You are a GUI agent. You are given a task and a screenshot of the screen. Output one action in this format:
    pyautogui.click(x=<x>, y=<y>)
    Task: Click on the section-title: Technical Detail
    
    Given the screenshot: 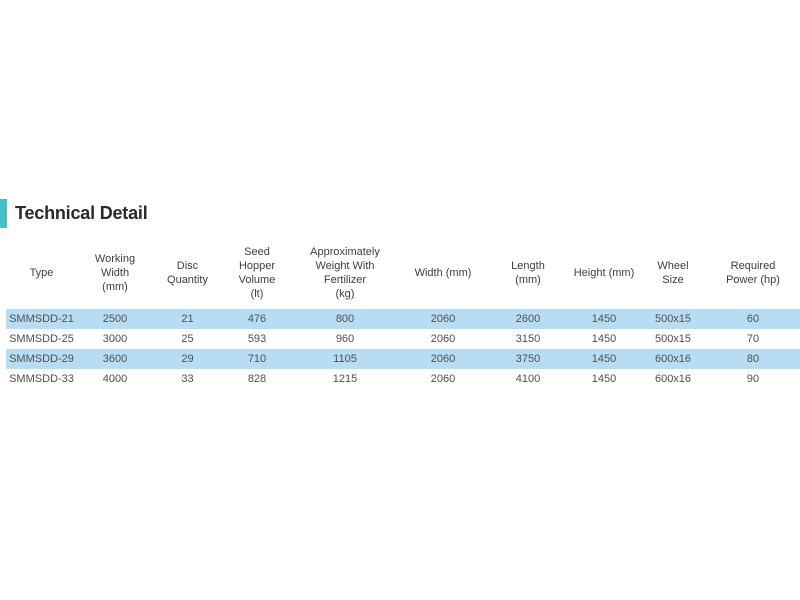 What is the action you would take?
    pyautogui.click(x=74, y=213)
    